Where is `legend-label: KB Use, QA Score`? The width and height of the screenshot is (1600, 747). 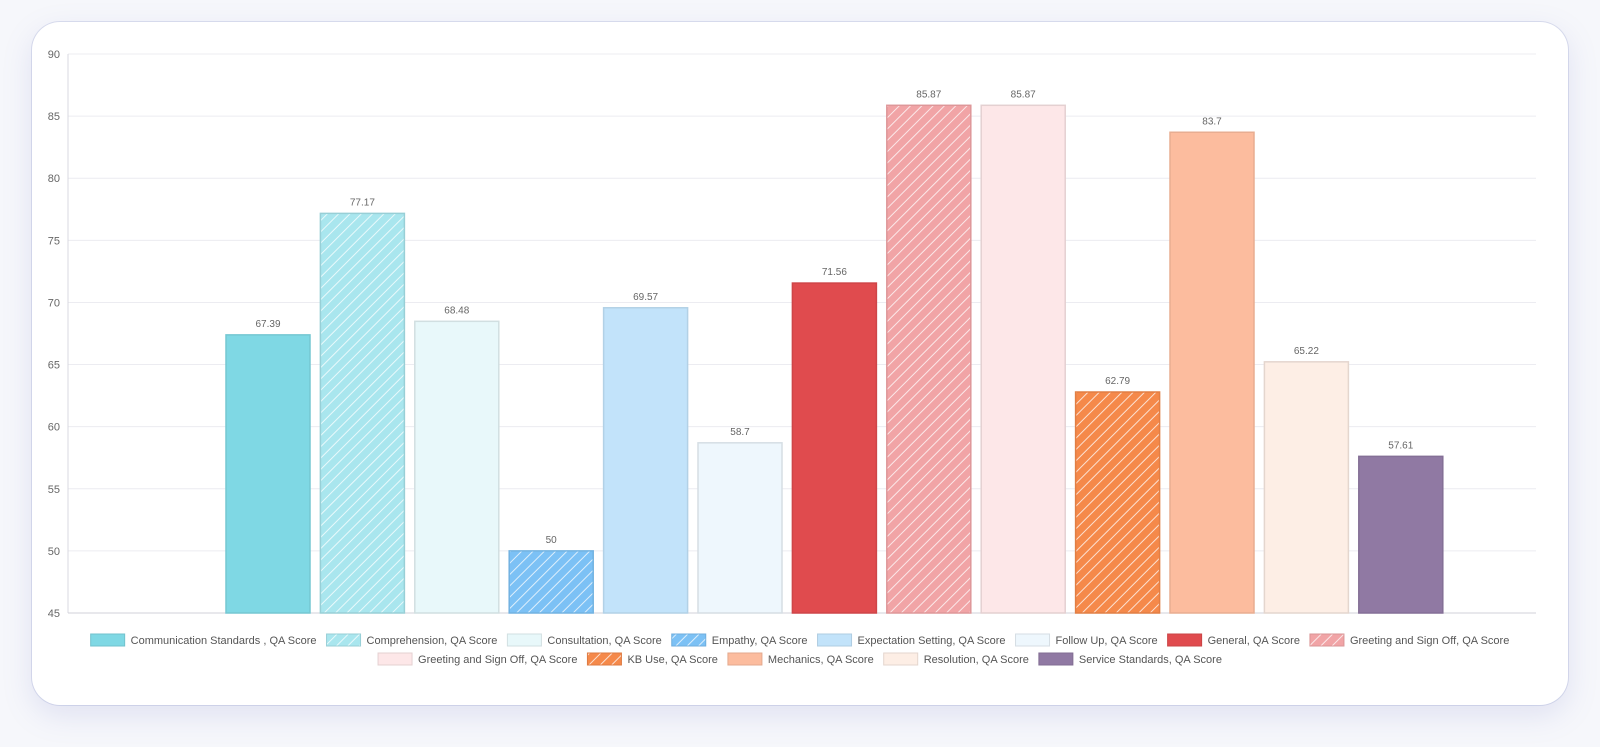
legend-label: KB Use, QA Score is located at coordinates (672, 660).